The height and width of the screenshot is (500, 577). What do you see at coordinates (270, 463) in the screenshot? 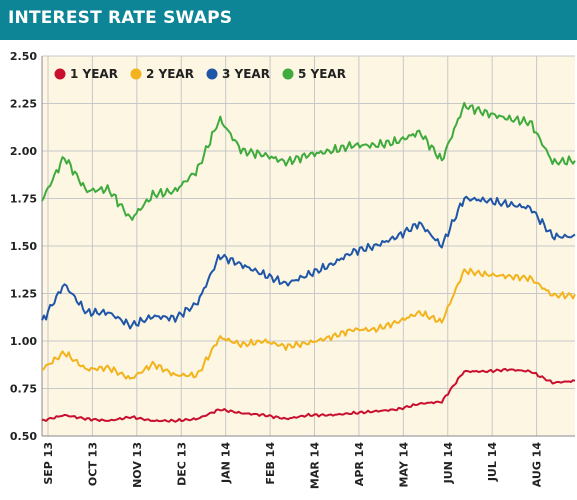
I see `x-tick-label: FEB 14` at bounding box center [270, 463].